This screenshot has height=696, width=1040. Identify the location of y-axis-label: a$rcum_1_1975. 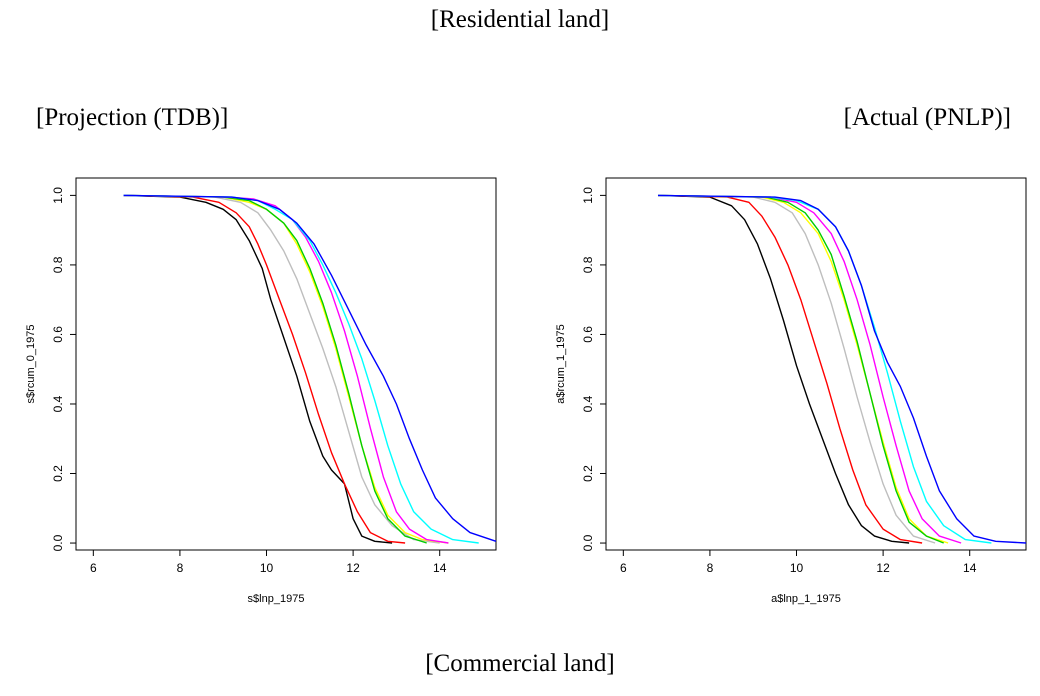
(561, 364).